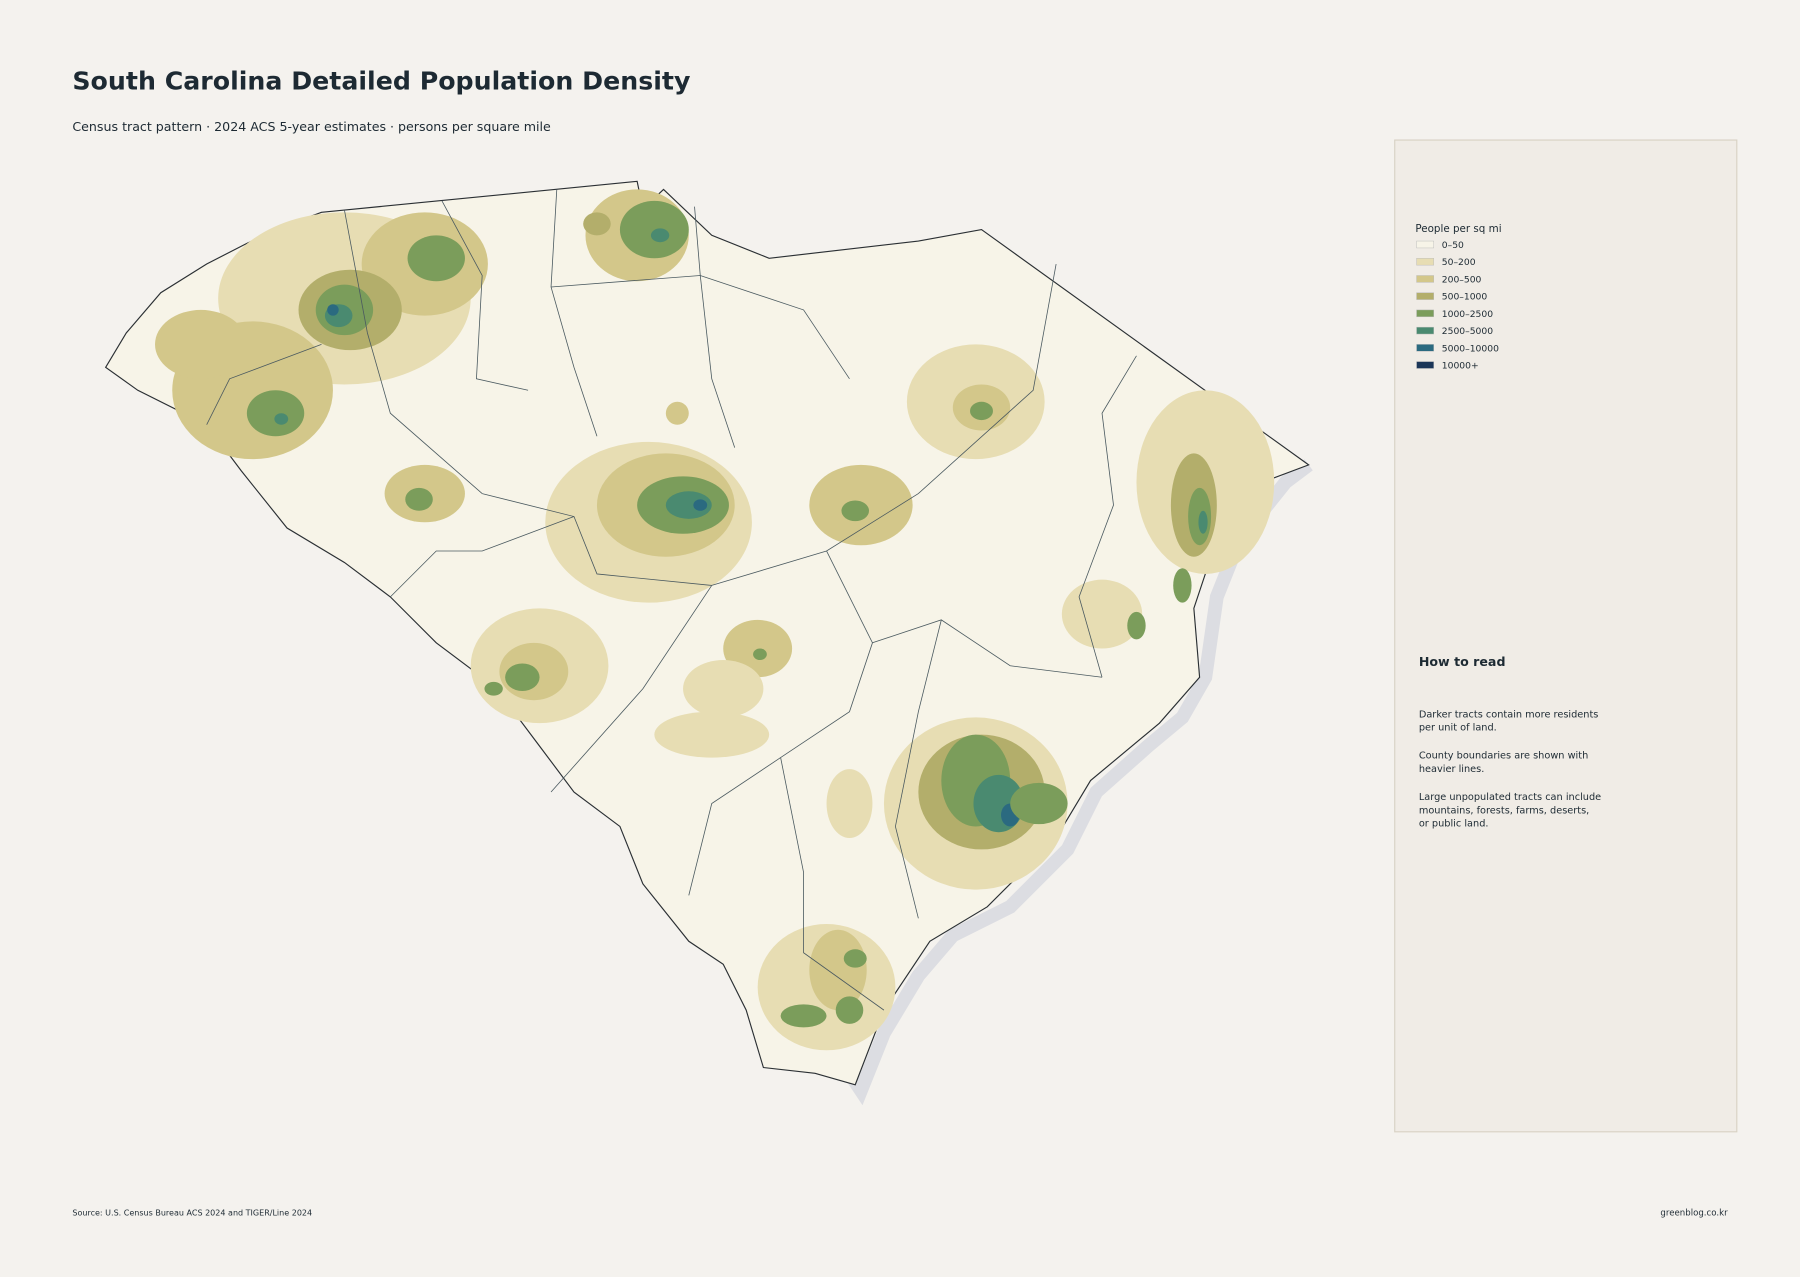 The height and width of the screenshot is (1277, 1800). What do you see at coordinates (1467, 314) in the screenshot?
I see `legend-label: 1000–2500` at bounding box center [1467, 314].